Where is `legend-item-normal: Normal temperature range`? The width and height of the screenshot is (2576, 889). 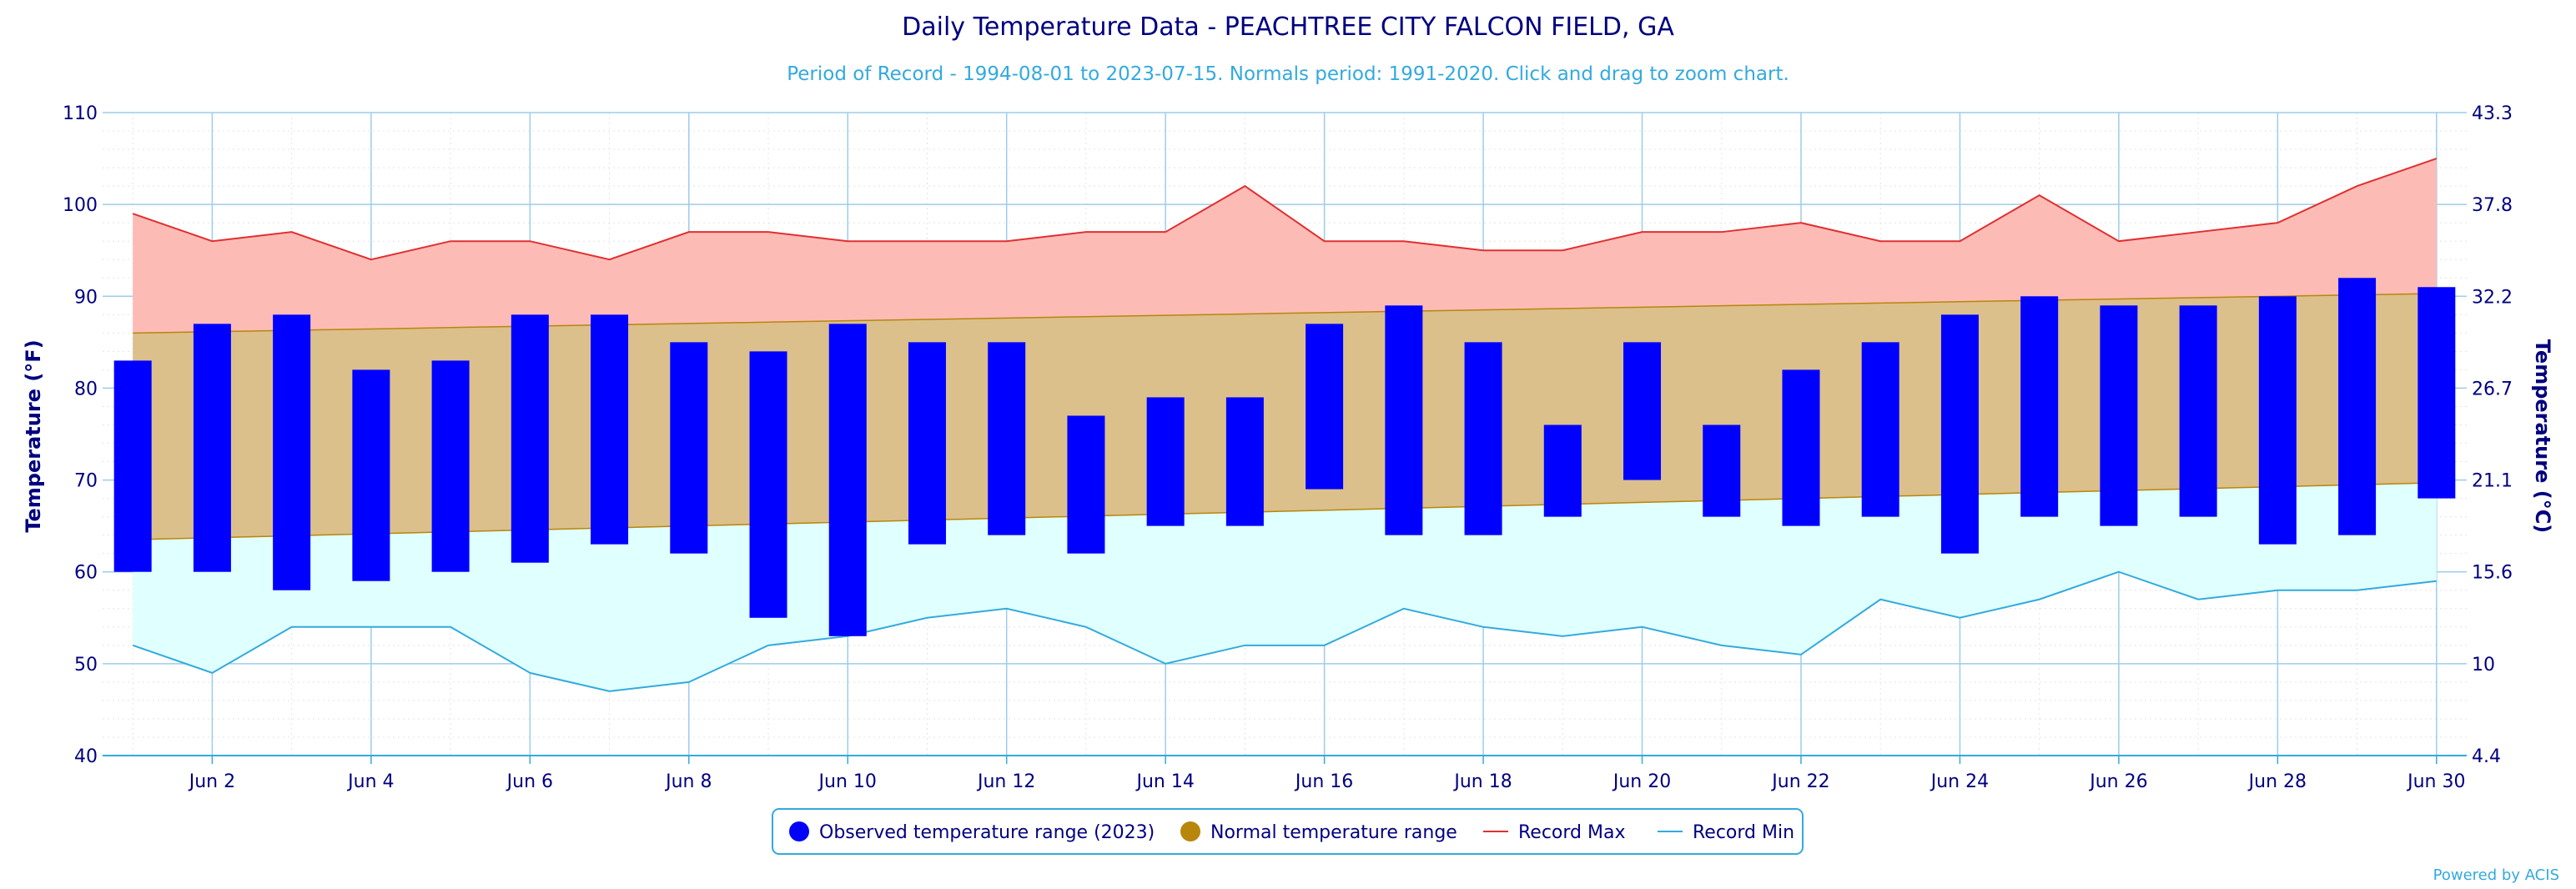 legend-item-normal: Normal temperature range is located at coordinates (1318, 832).